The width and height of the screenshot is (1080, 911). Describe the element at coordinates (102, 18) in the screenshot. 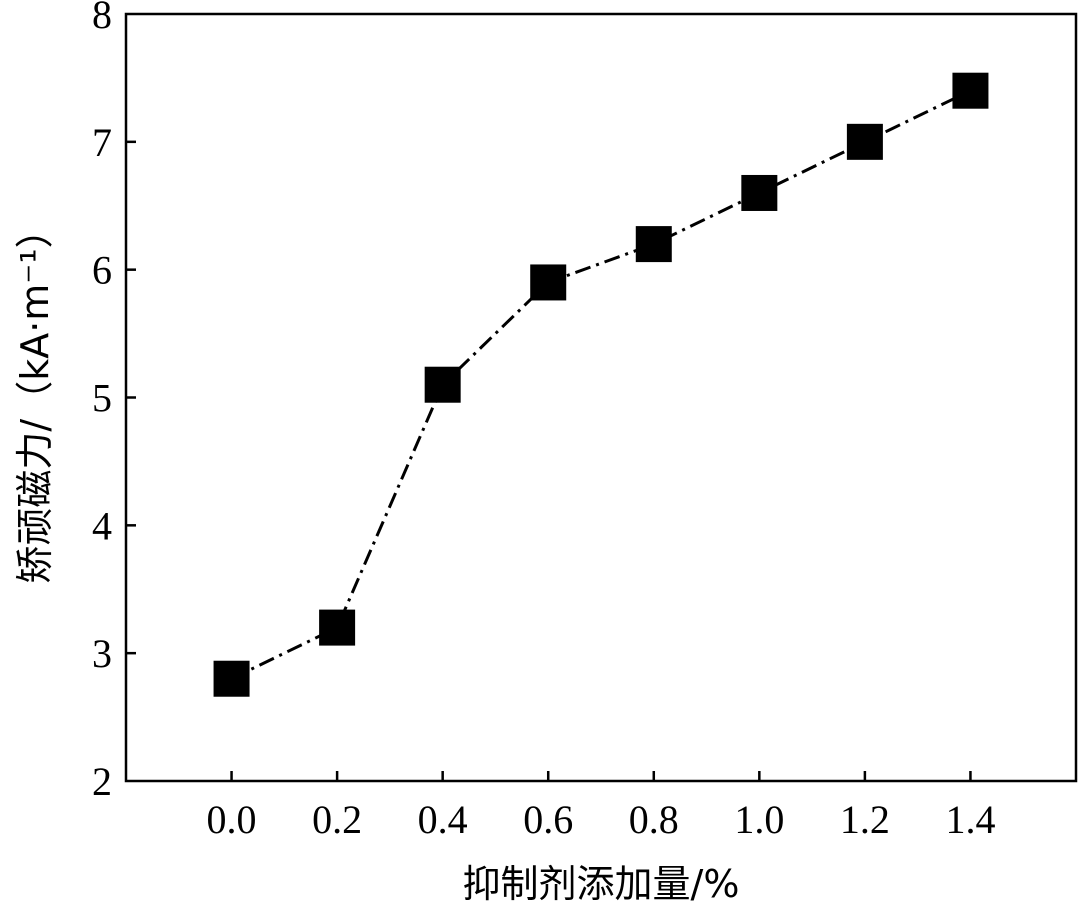

I see `y-tick-label: 8` at that location.